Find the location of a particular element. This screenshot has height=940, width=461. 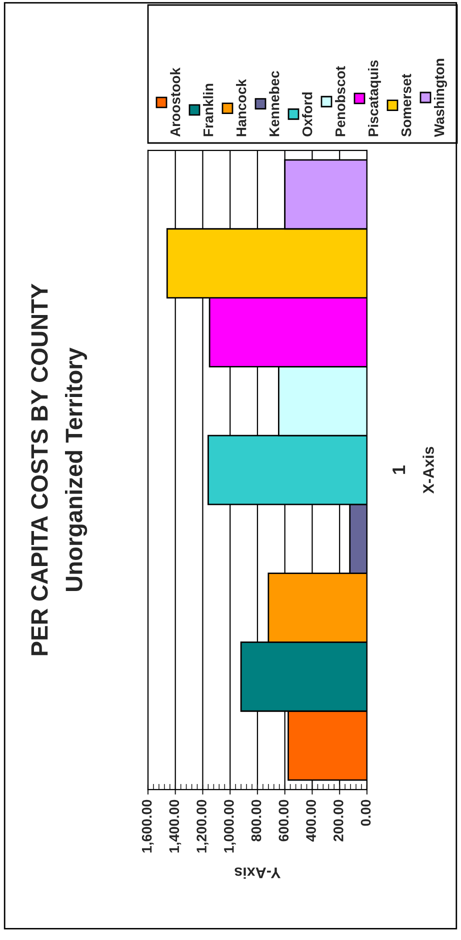

text: PER CAPITA COSTS BY COUNTY is located at coordinates (39, 470).